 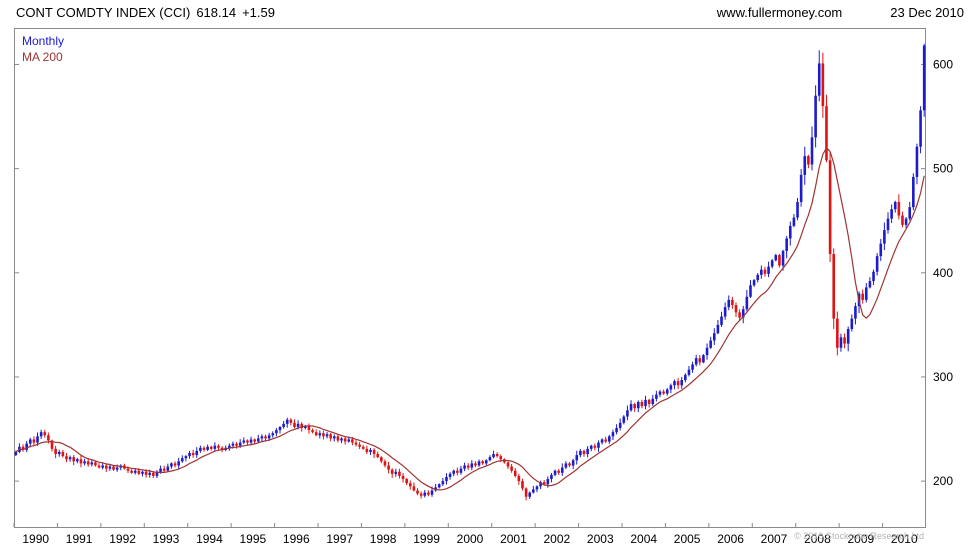 I want to click on copyright-notice: © 2010 Stockcube Research Ltd, so click(x=859, y=536).